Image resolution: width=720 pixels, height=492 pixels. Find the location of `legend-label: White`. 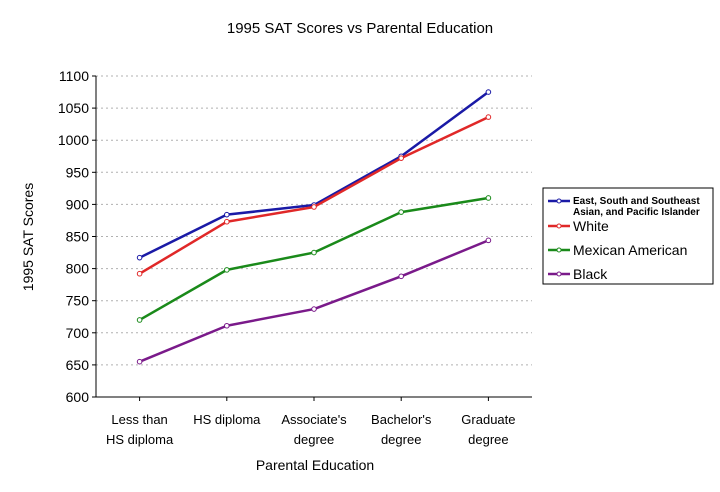

legend-label: White is located at coordinates (591, 226).